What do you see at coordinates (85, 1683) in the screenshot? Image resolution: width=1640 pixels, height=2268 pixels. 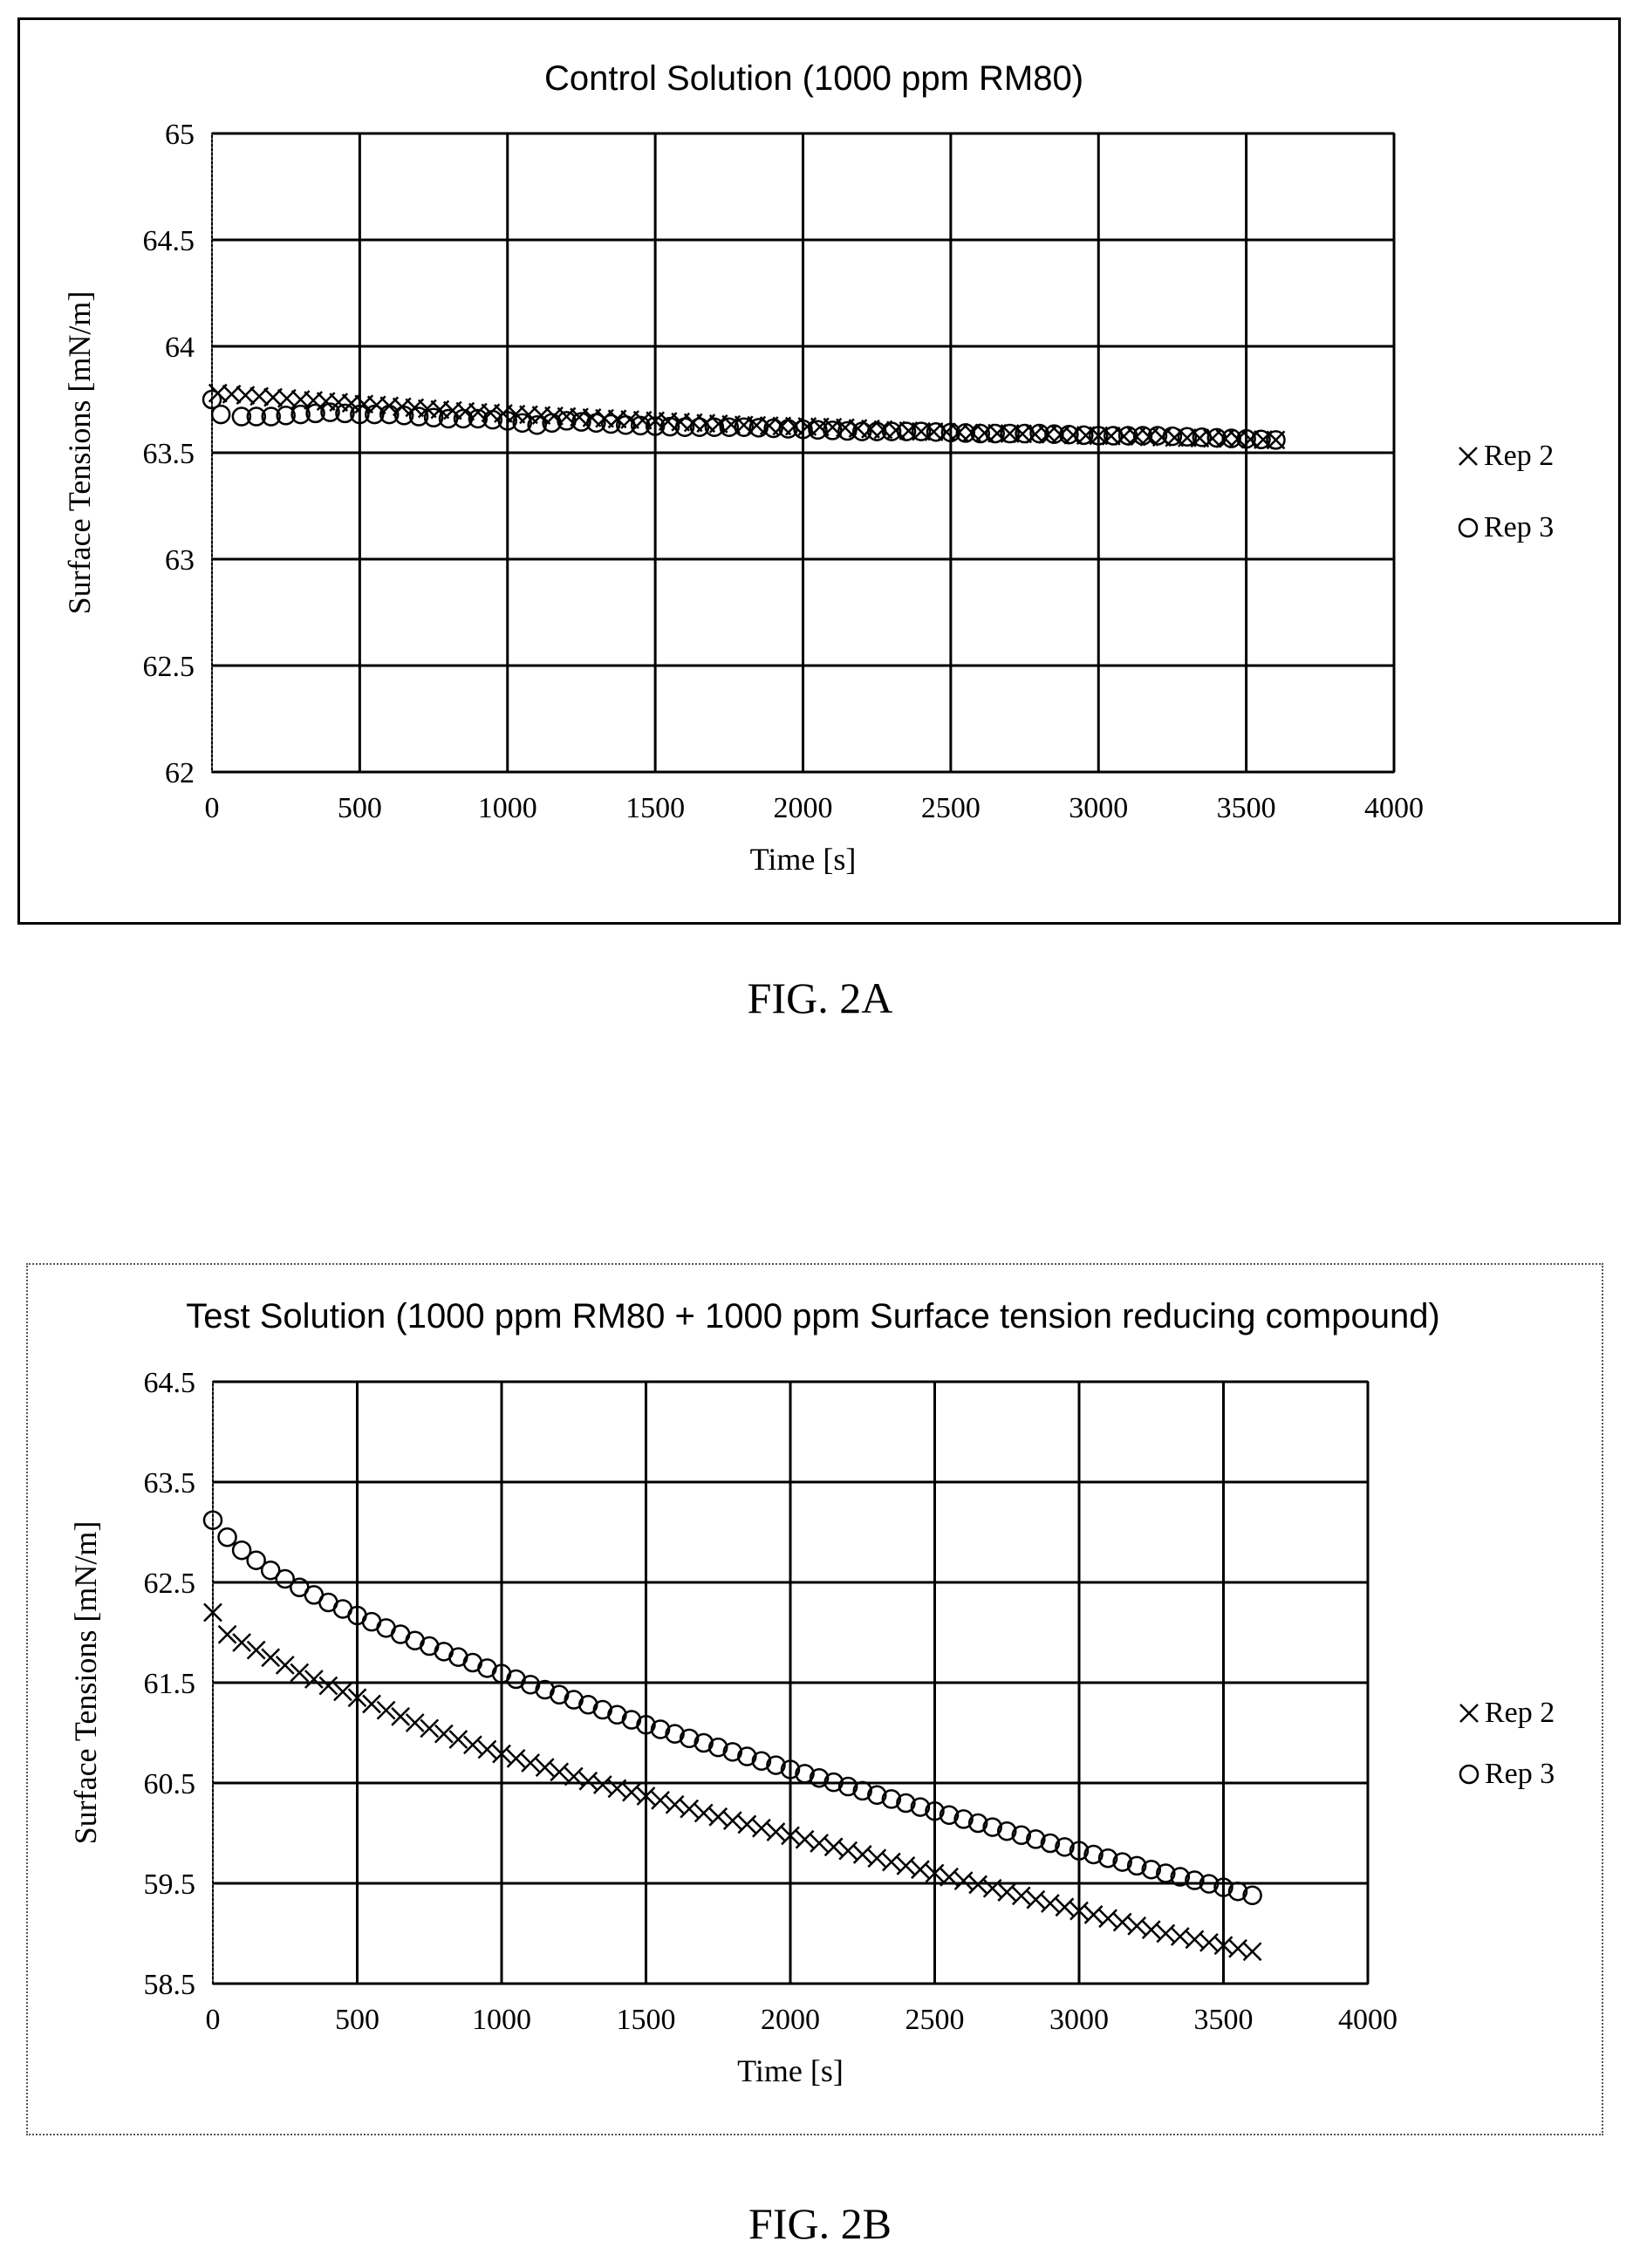 I see `y-axis-label: Surface Tensions [mN/m]` at bounding box center [85, 1683].